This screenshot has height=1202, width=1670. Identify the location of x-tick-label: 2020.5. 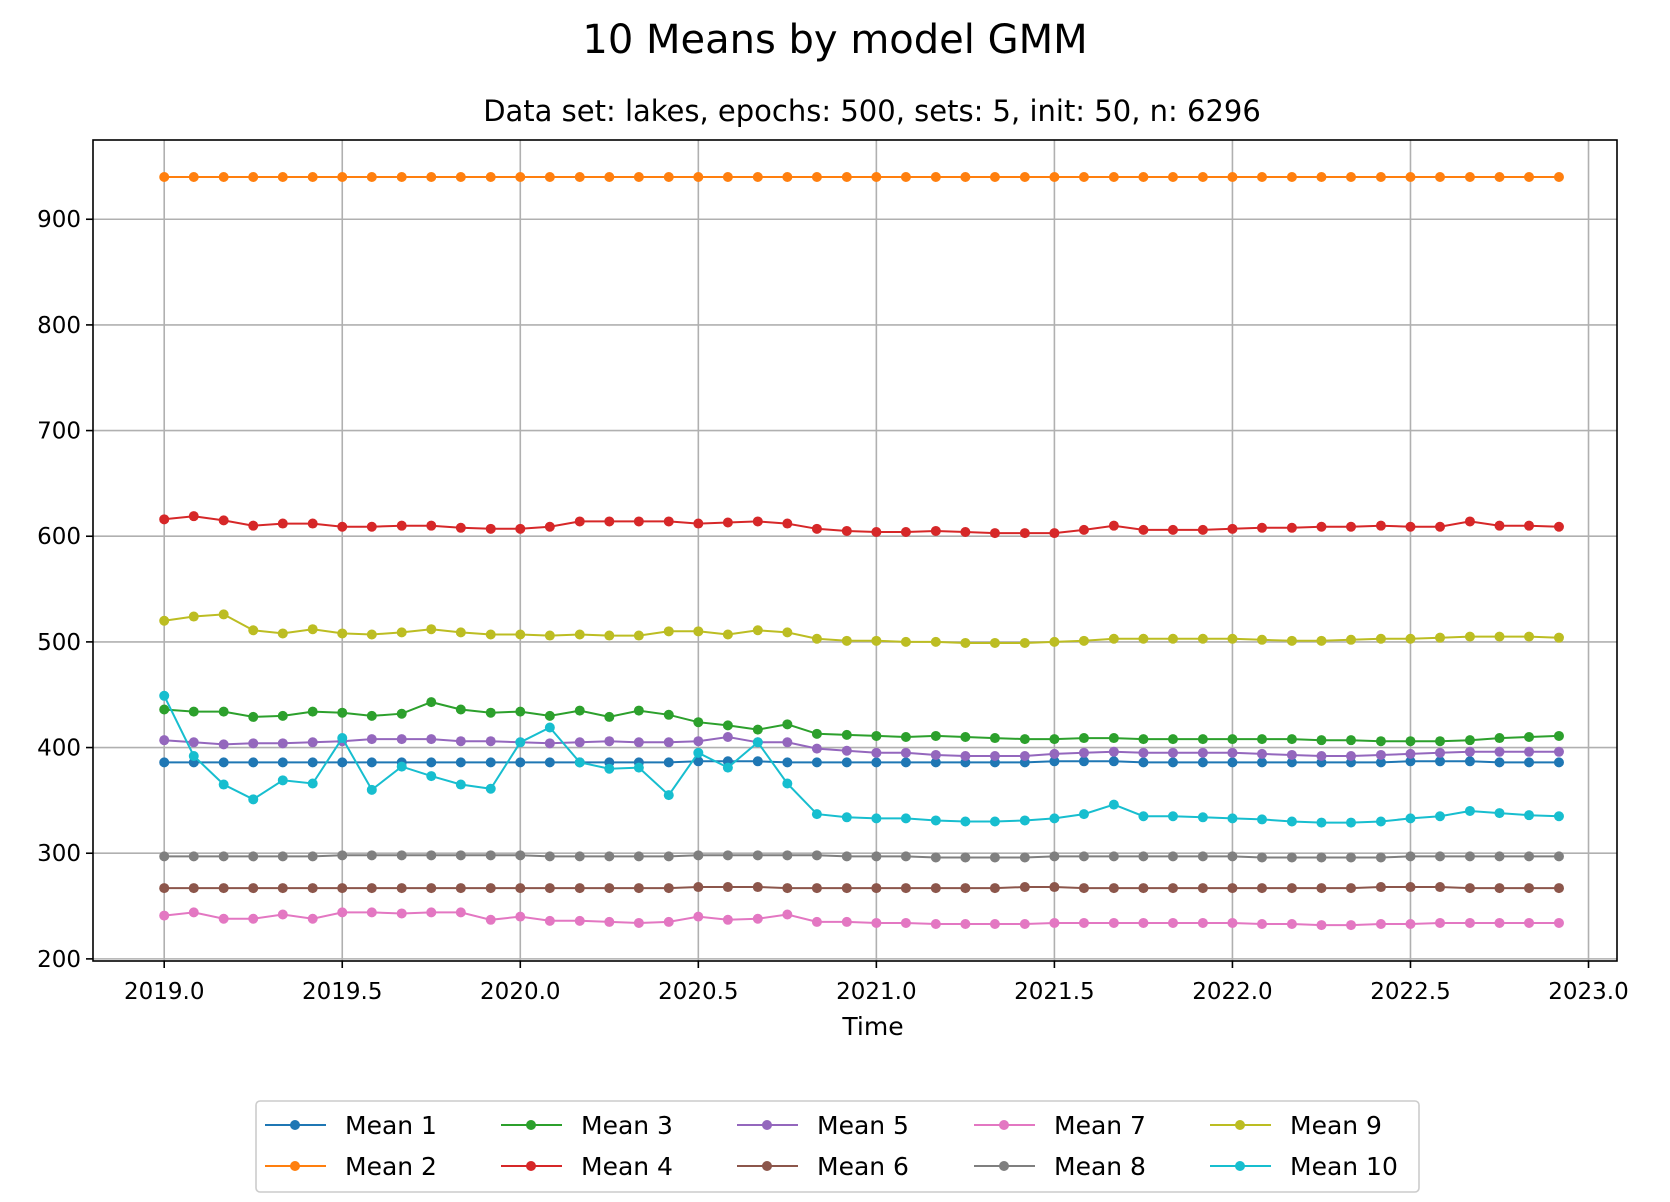
(698, 992).